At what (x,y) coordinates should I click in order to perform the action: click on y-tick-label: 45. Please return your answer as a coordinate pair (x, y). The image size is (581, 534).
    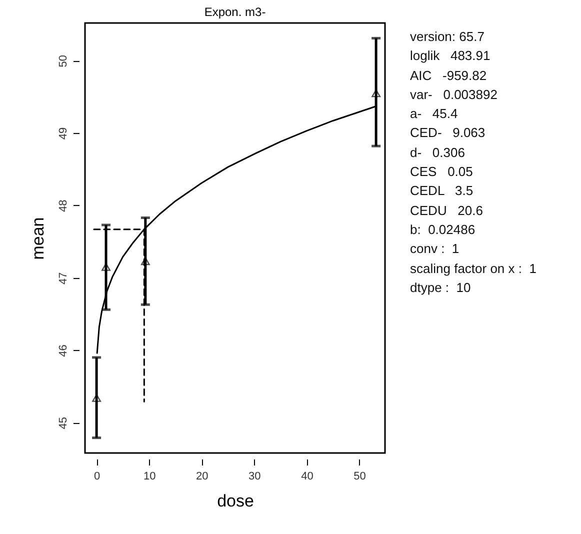
    Looking at the image, I should click on (64, 423).